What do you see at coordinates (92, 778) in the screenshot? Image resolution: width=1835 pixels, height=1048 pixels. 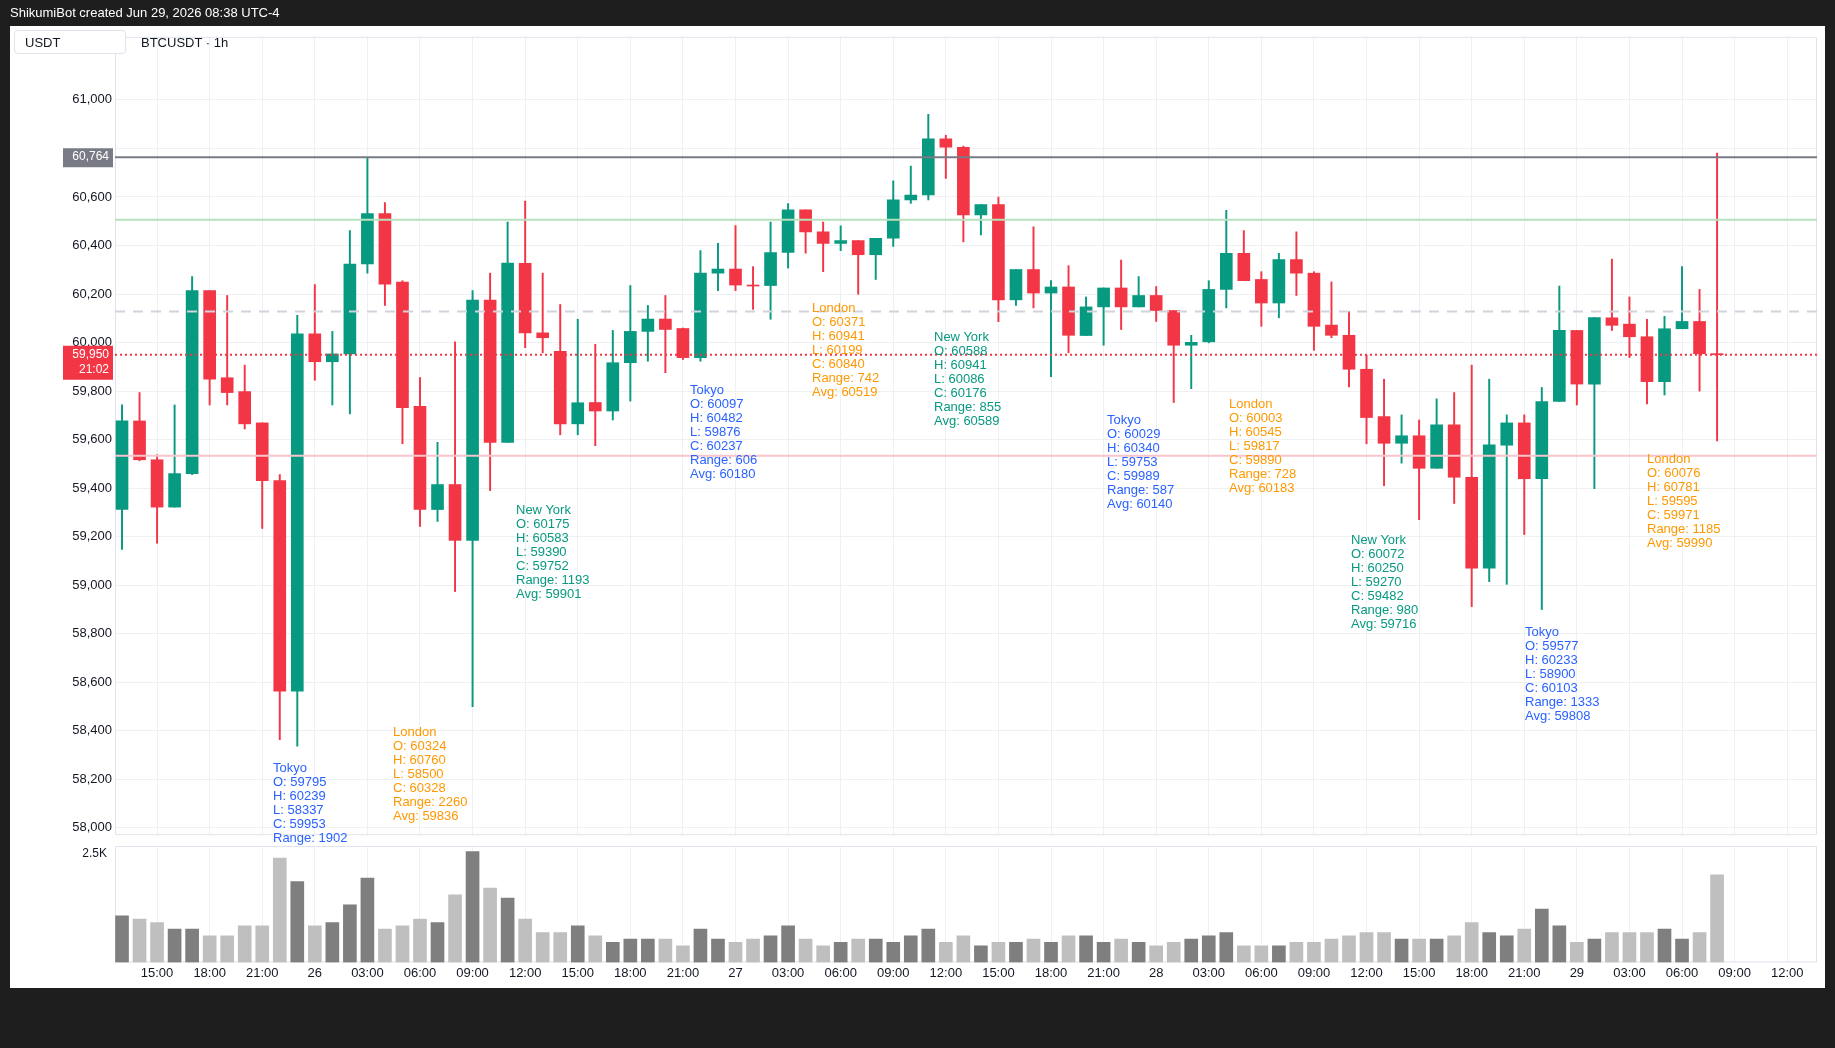 I see `y-tick-label: 58,200` at bounding box center [92, 778].